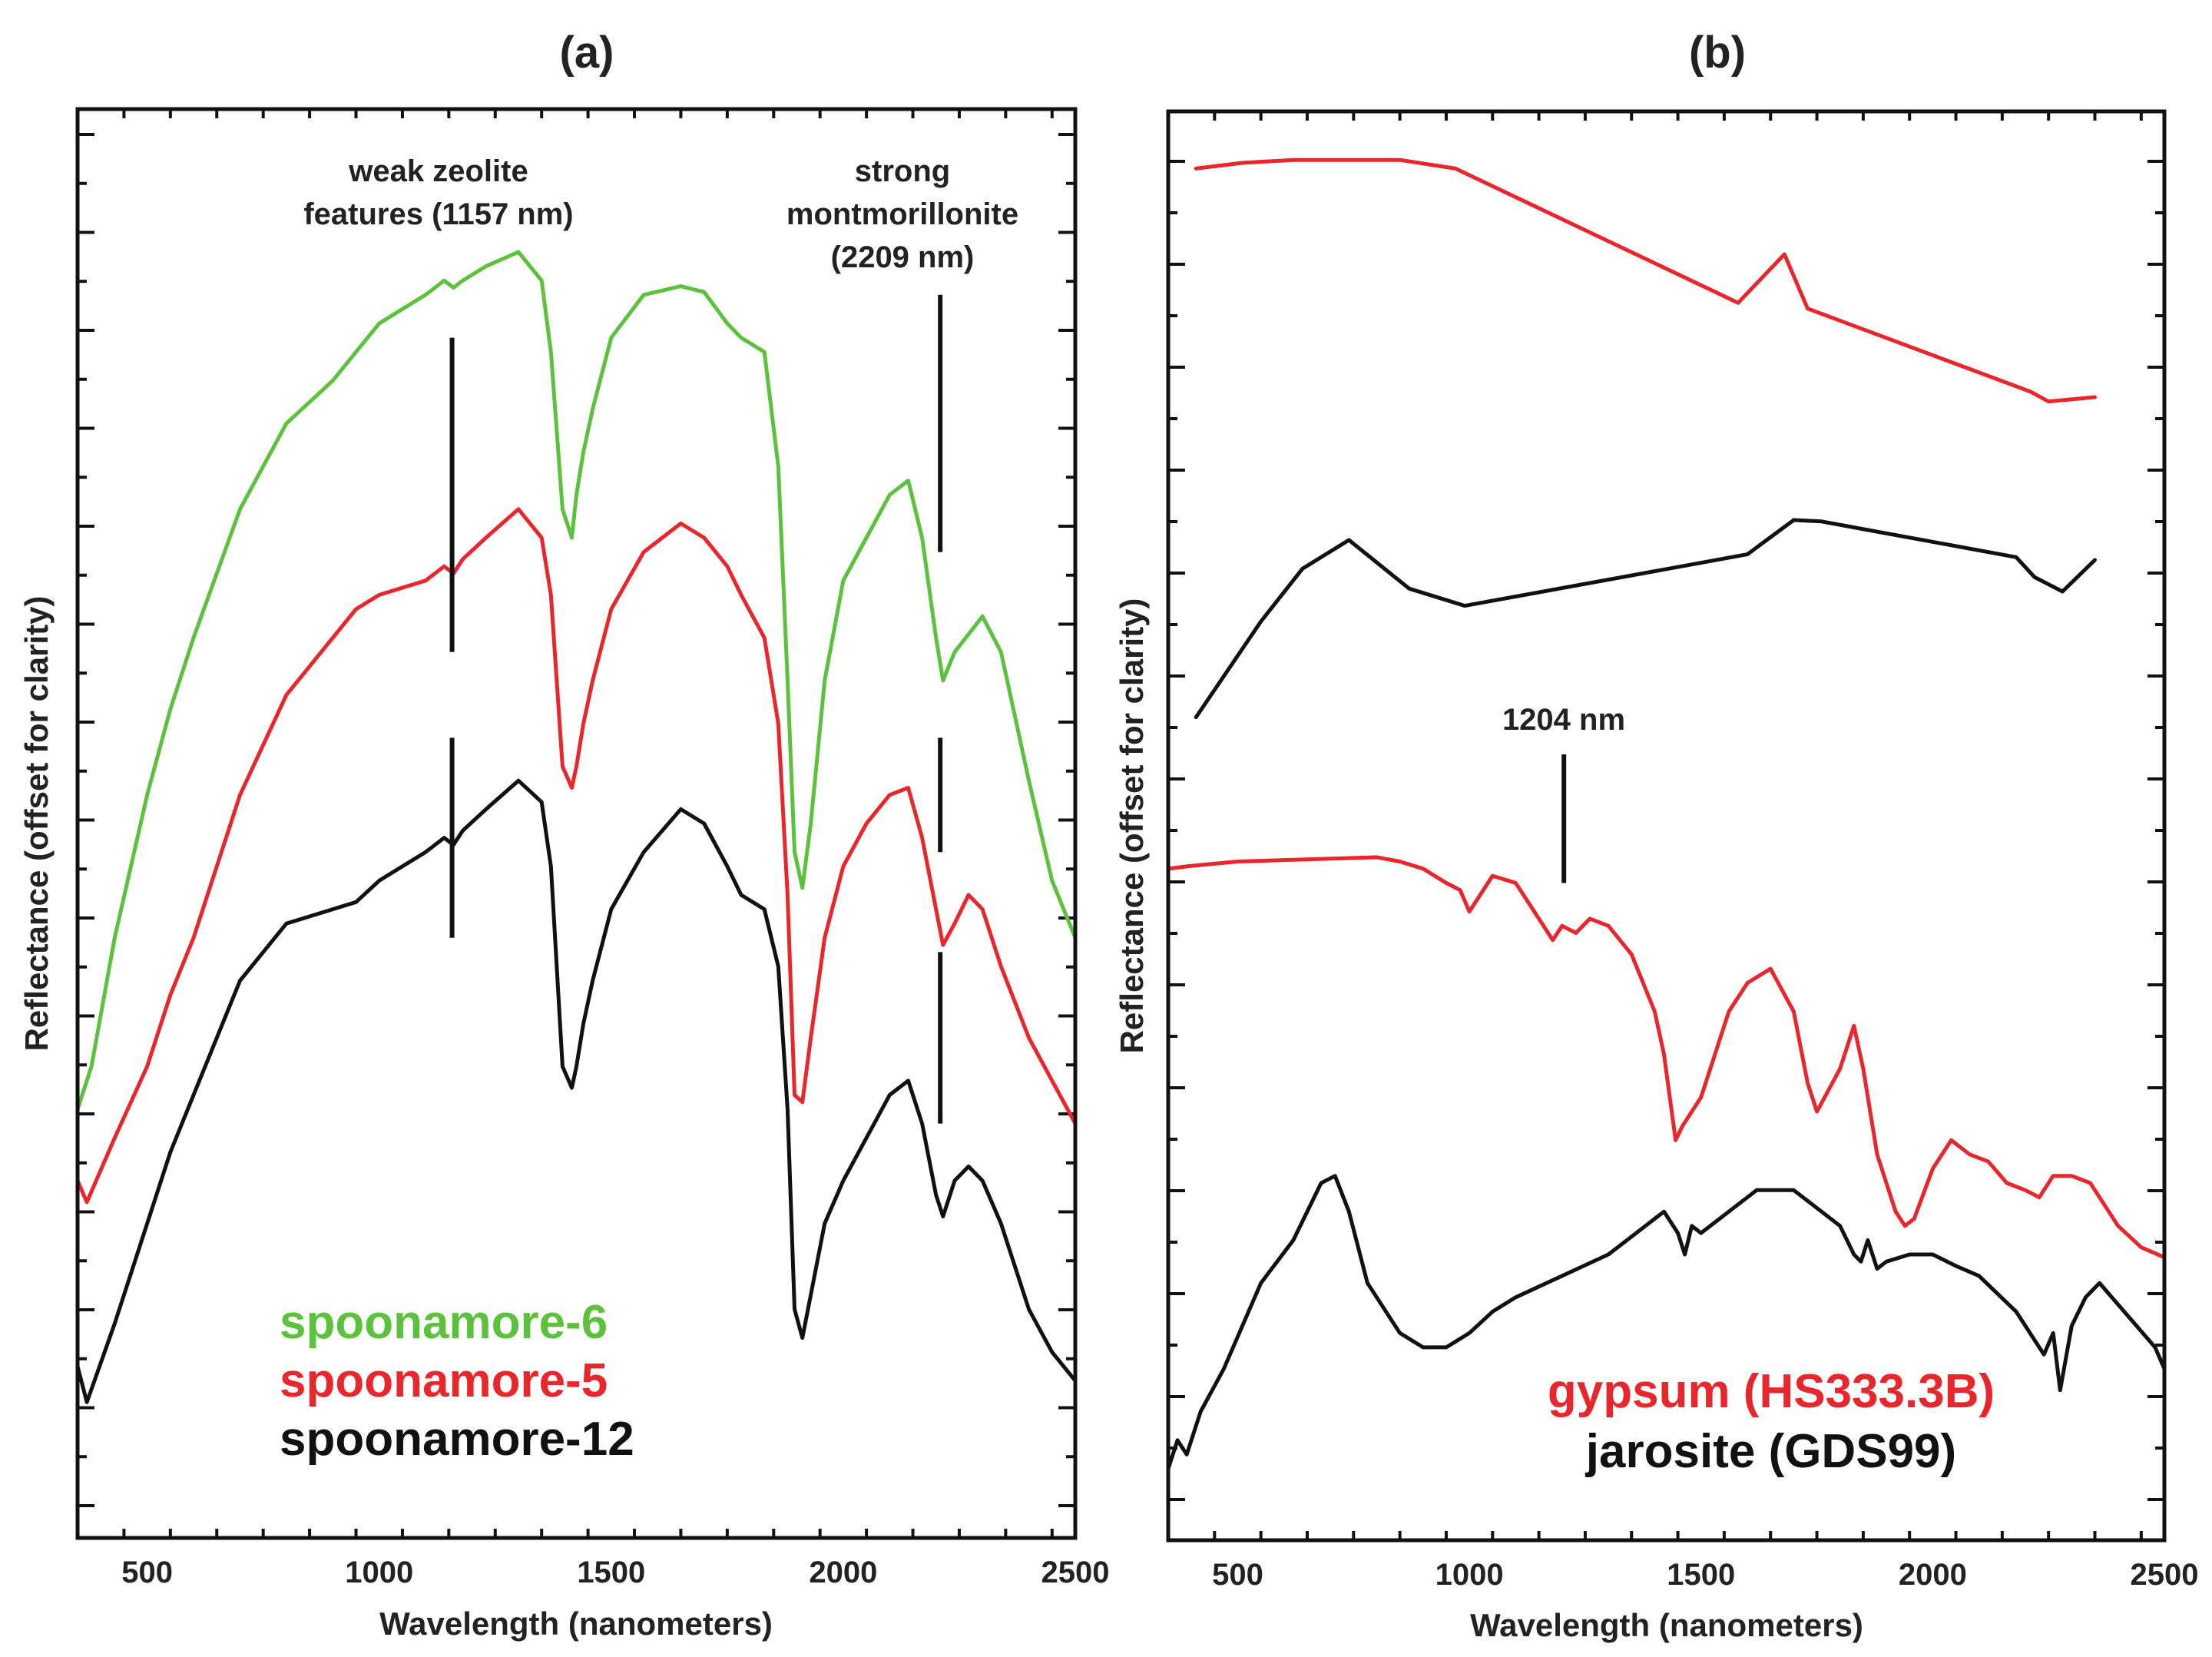 The height and width of the screenshot is (1657, 2212). What do you see at coordinates (438, 171) in the screenshot?
I see `annotation-zeolite-line-1: weak zeolite` at bounding box center [438, 171].